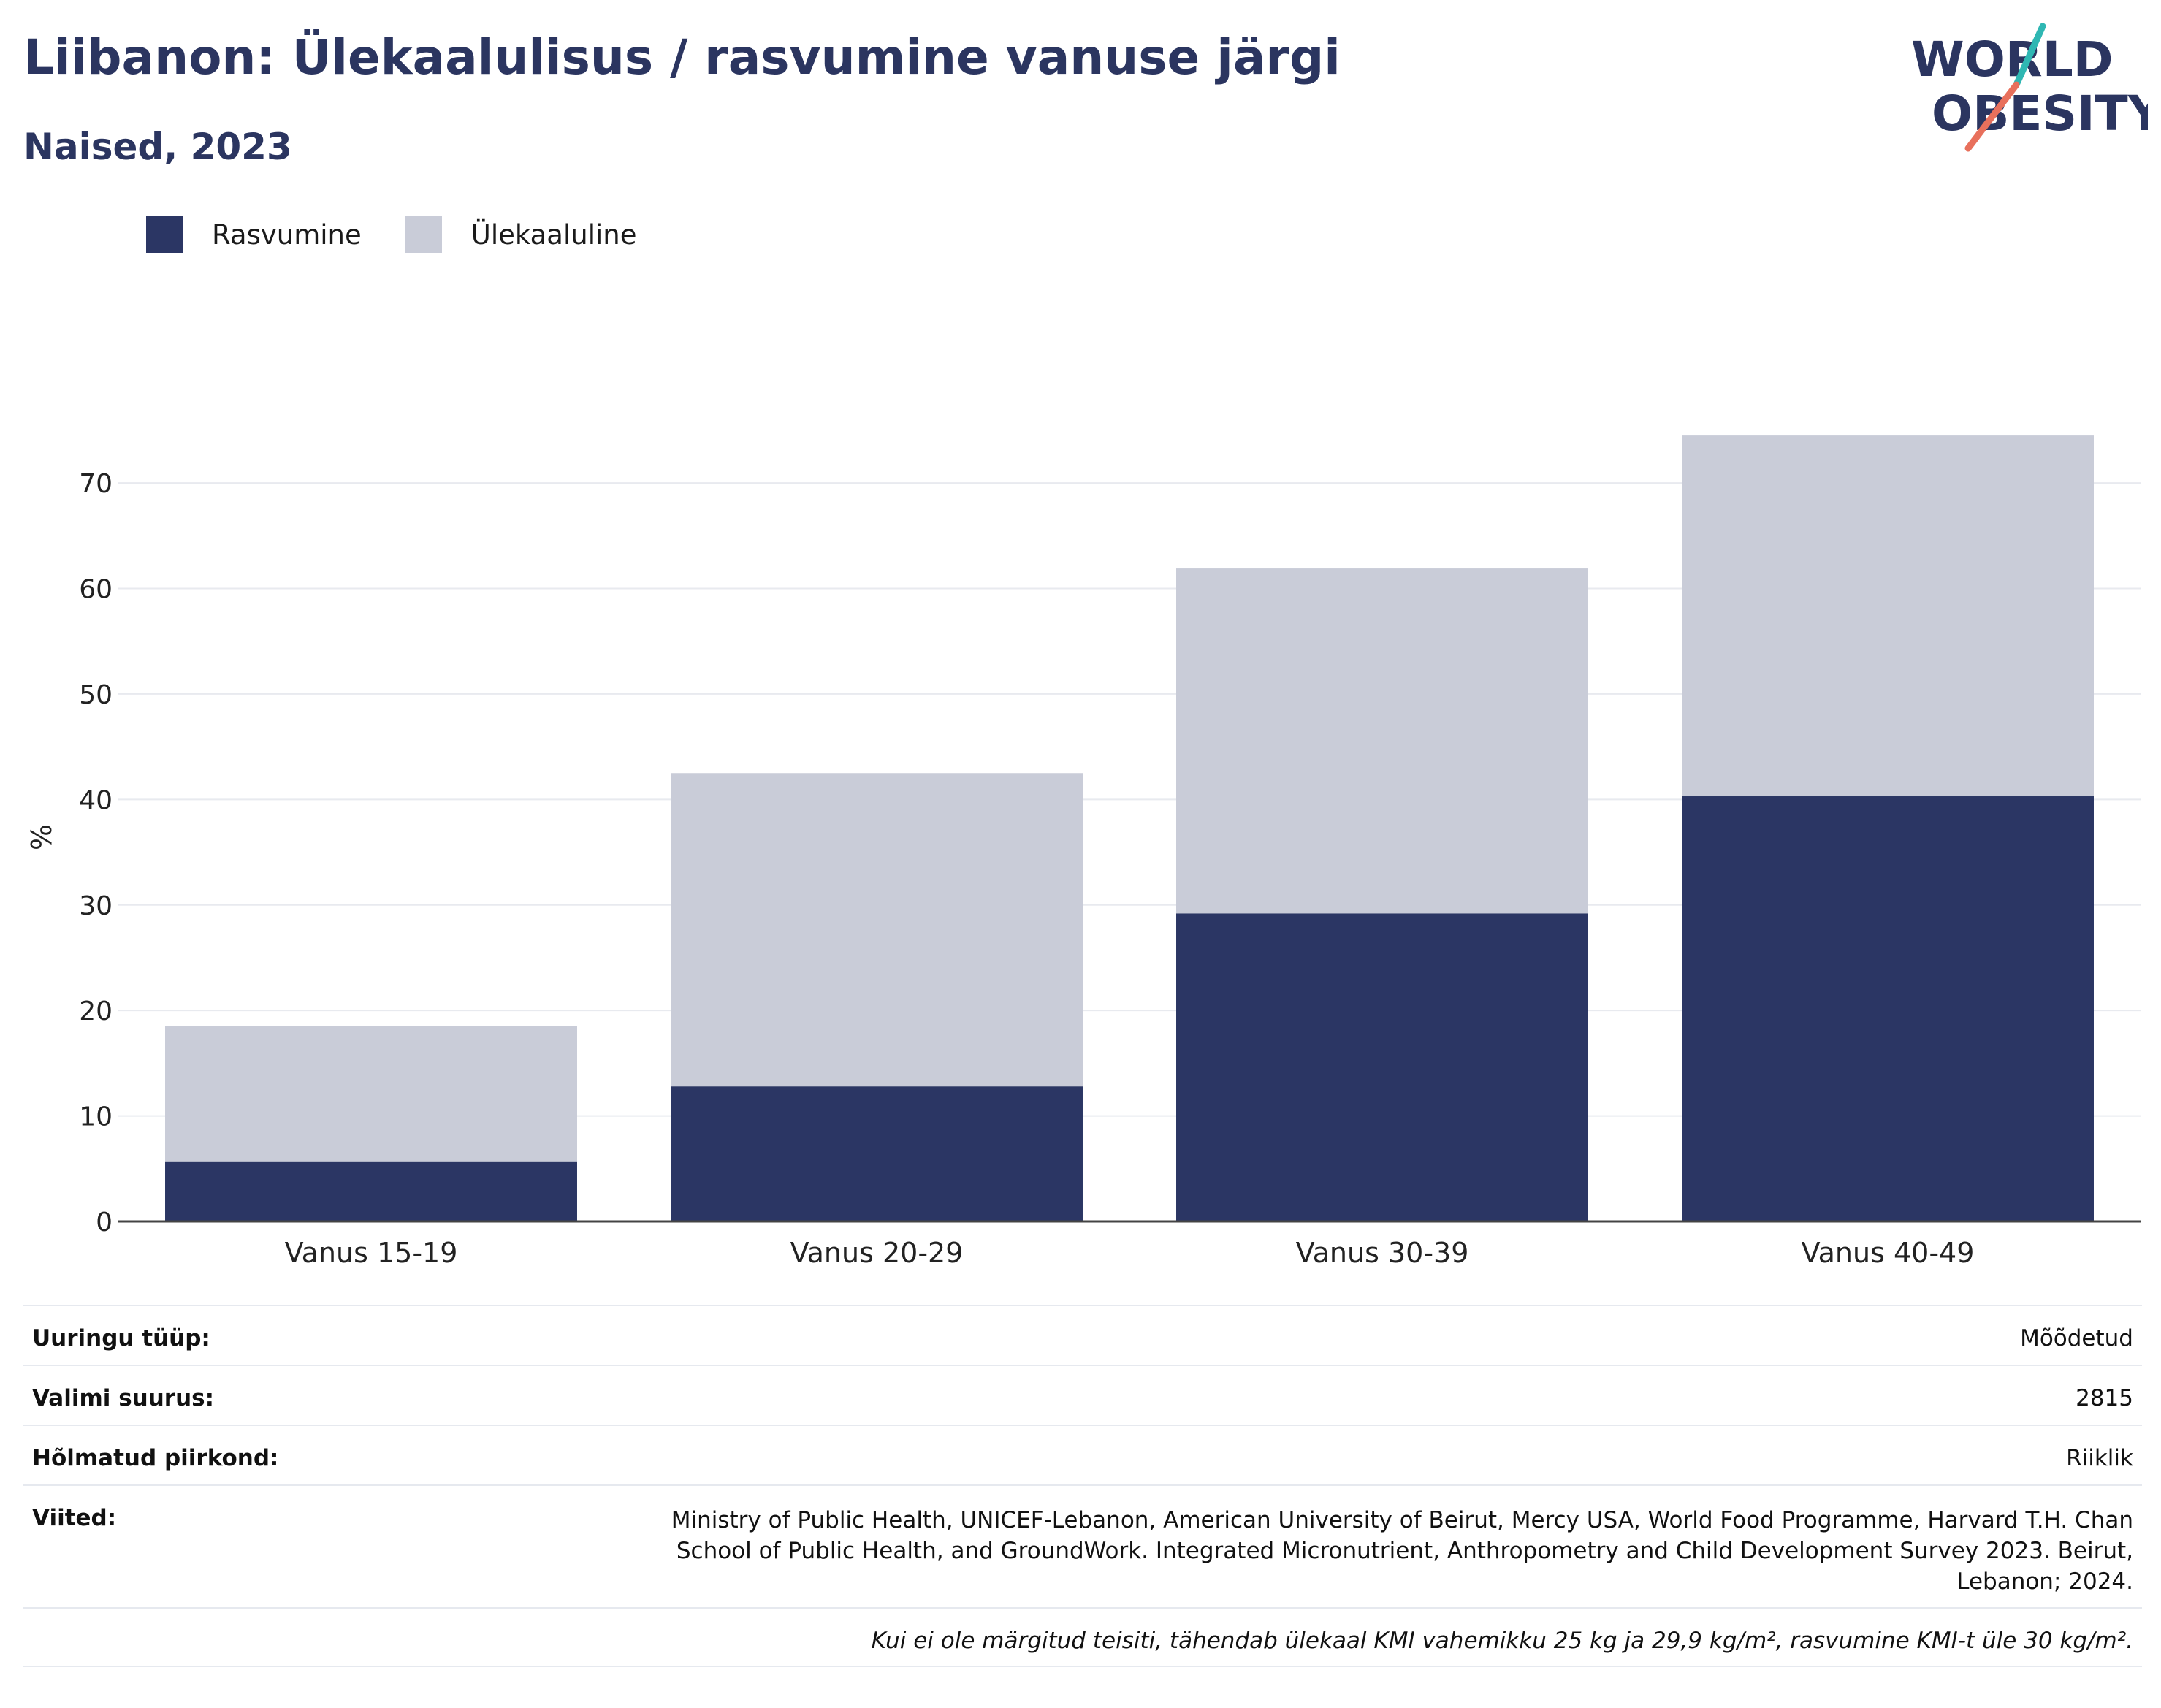  What do you see at coordinates (105, 1223) in the screenshot?
I see `y-tick-label: 0` at bounding box center [105, 1223].